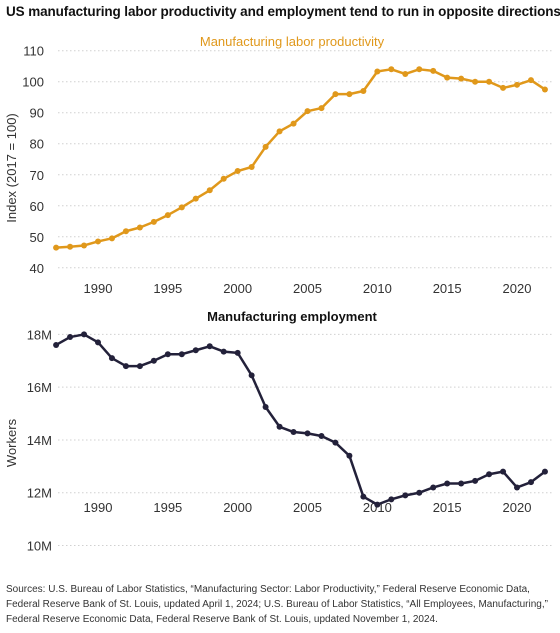 The image size is (560, 633). Describe the element at coordinates (167, 507) in the screenshot. I see `x-tick-label: 1995` at that location.